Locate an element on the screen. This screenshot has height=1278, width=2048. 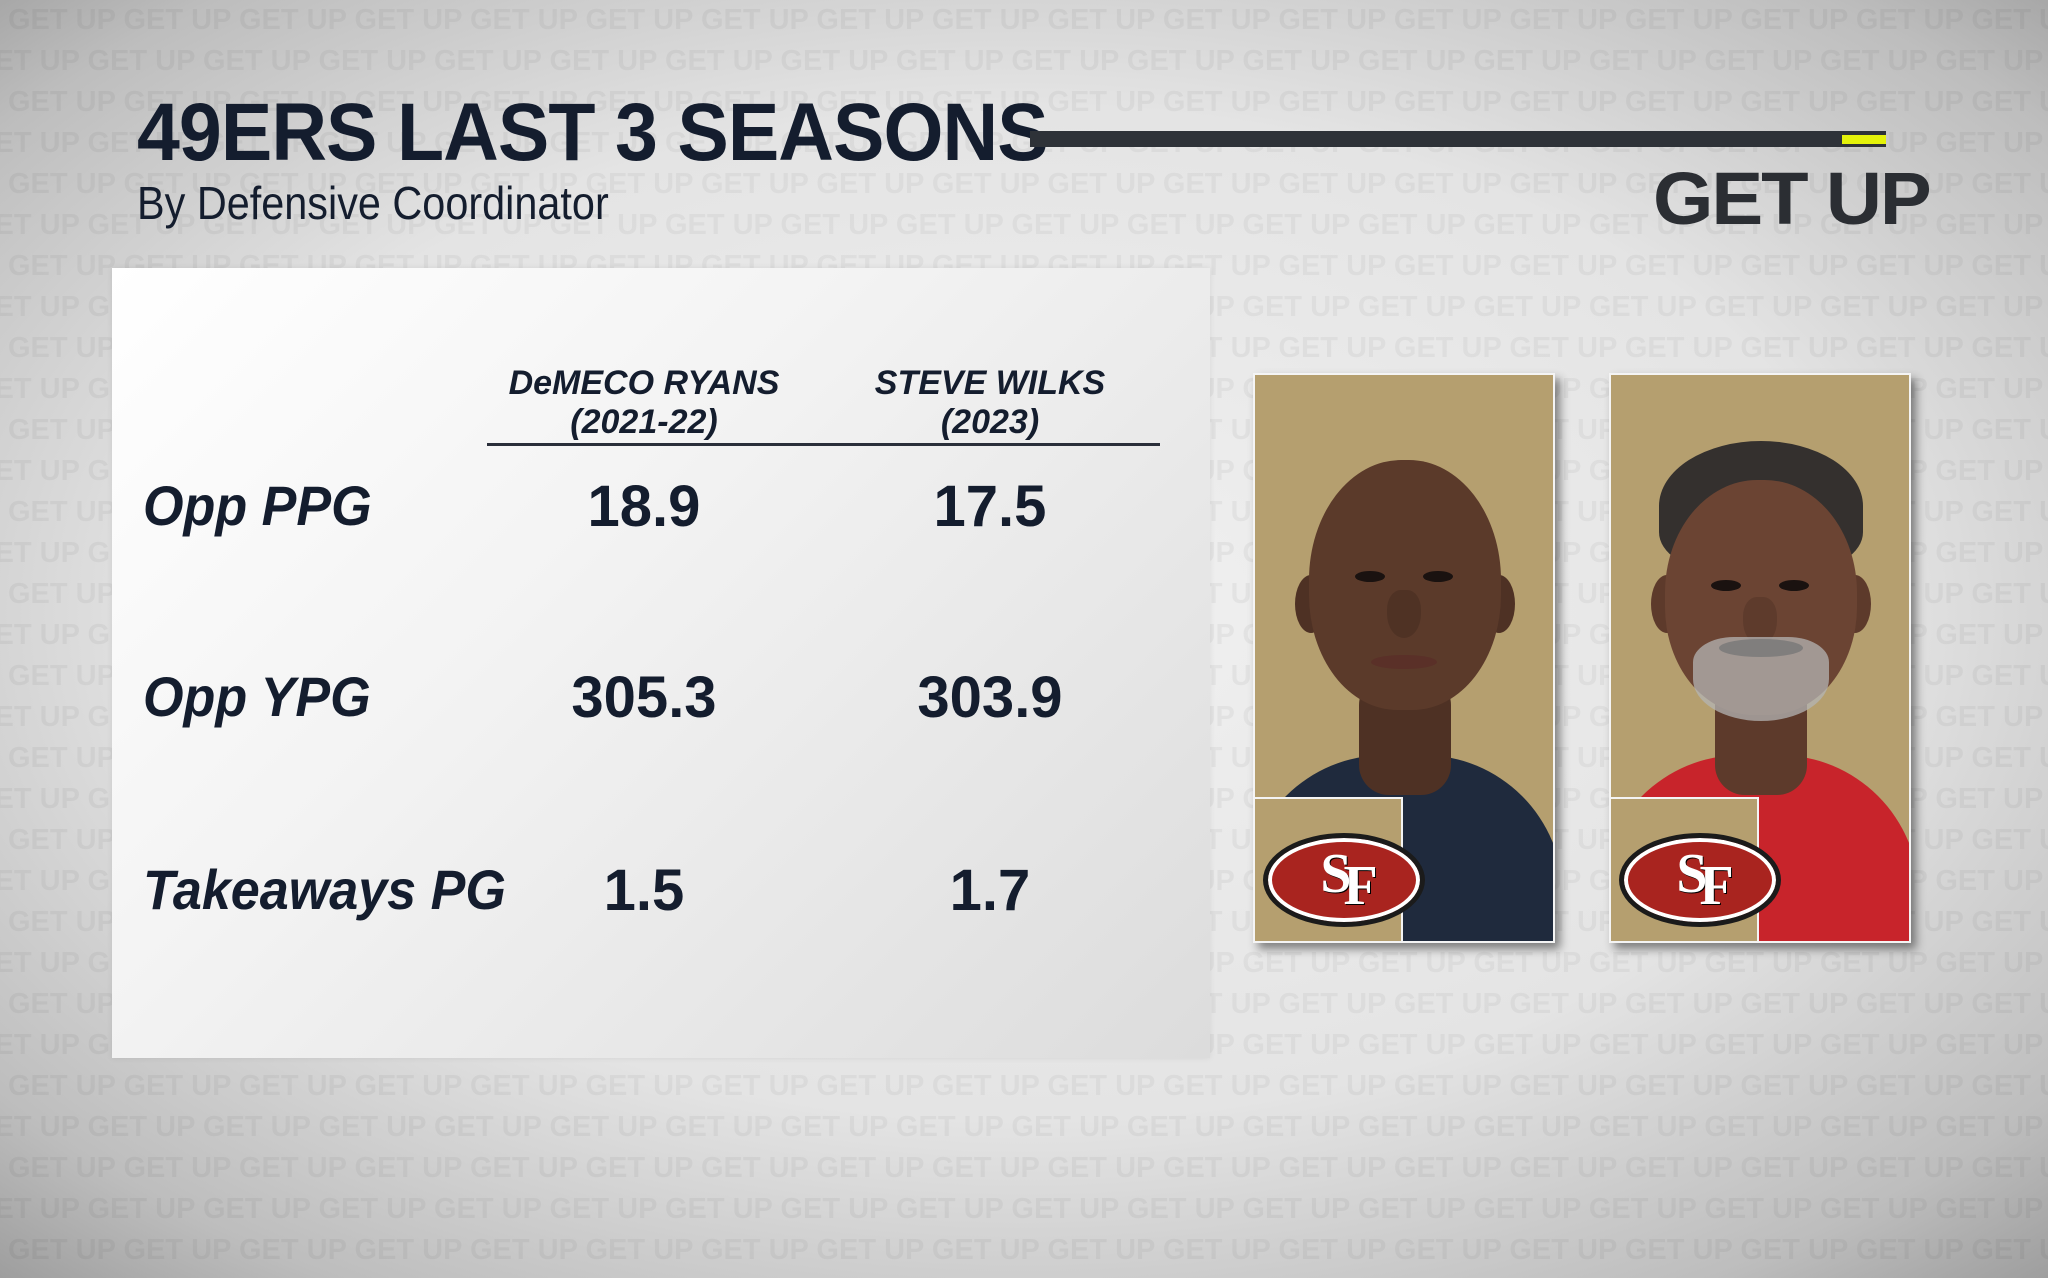
header-divider is located at coordinates (1458, 139).